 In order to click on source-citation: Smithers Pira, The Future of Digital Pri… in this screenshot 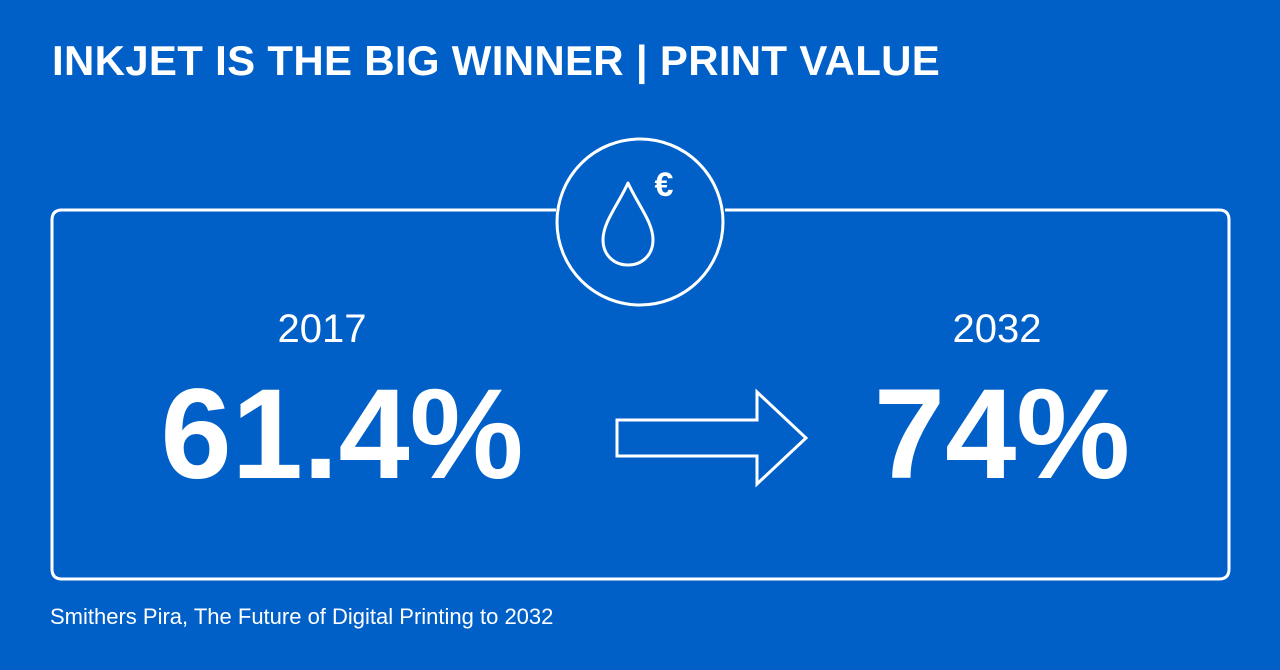, I will do `click(302, 616)`.